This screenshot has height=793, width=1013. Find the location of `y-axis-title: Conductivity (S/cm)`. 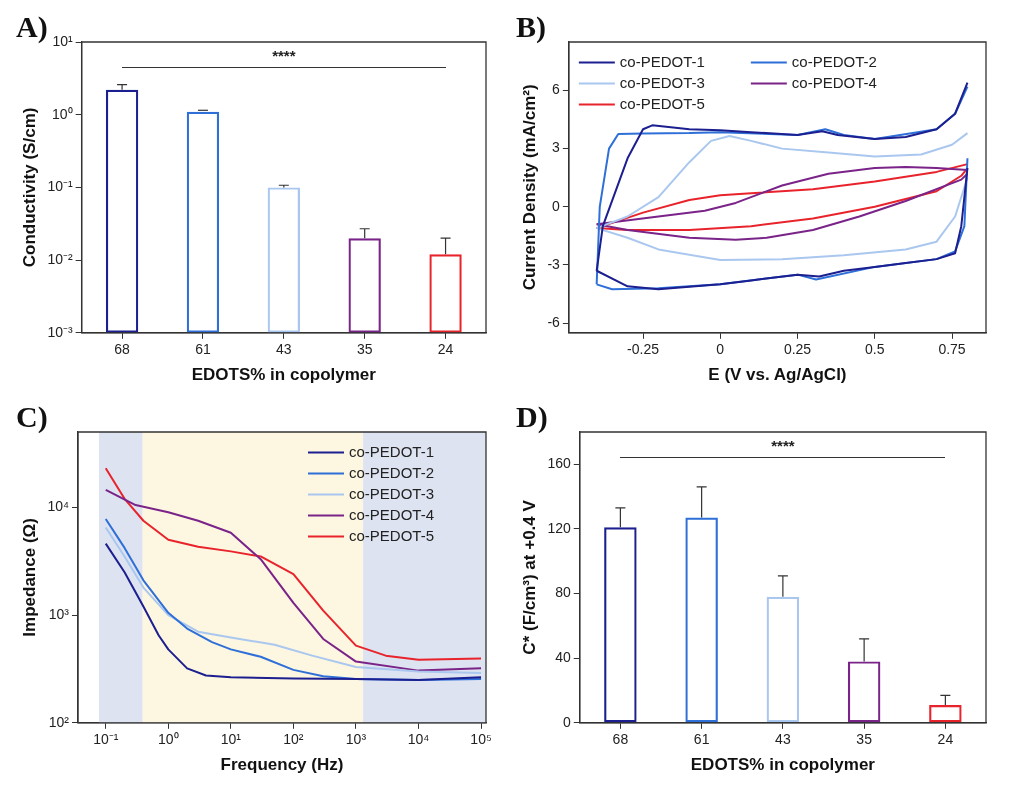

y-axis-title: Conductivity (S/cm) is located at coordinates (29, 187).